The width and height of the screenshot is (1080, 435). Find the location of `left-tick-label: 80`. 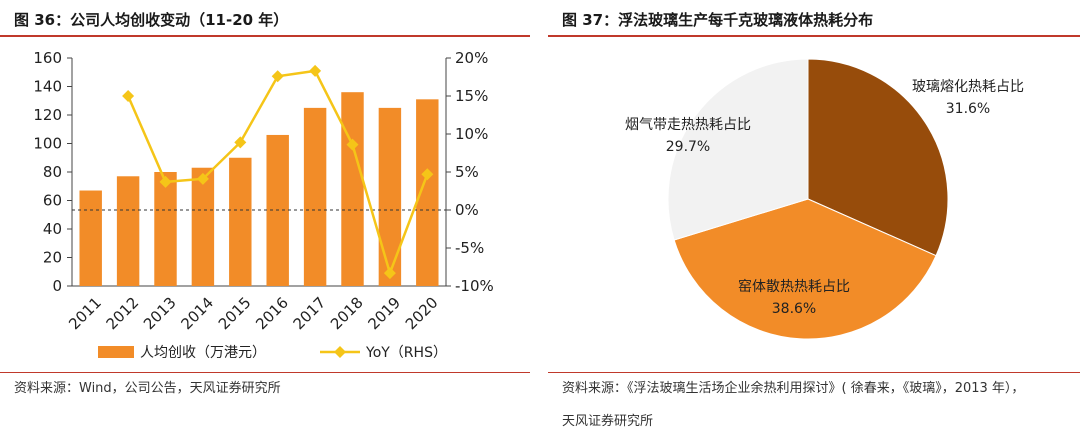

left-tick-label: 80 is located at coordinates (52, 172).